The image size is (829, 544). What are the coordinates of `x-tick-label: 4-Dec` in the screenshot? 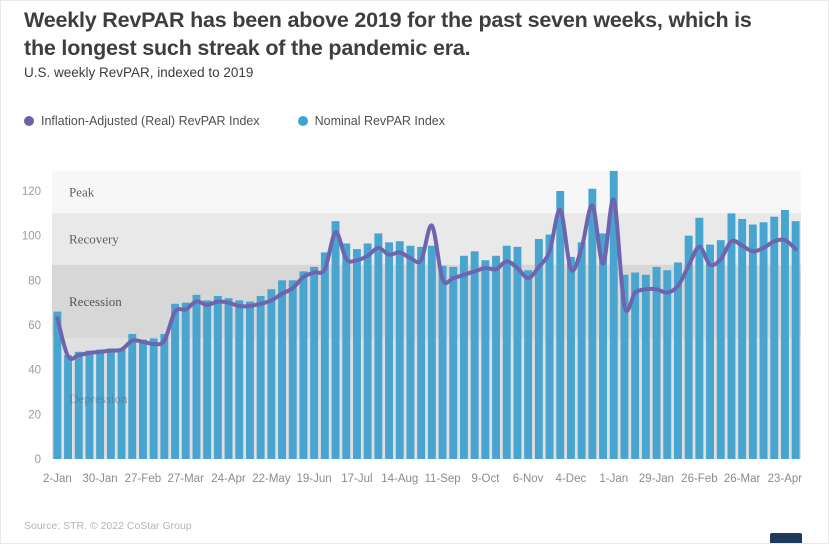 It's located at (571, 479).